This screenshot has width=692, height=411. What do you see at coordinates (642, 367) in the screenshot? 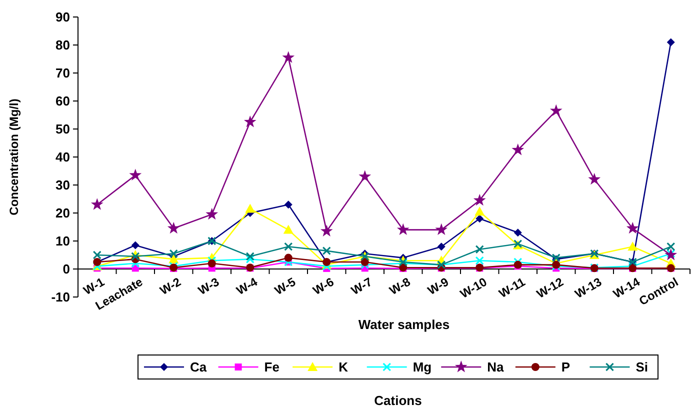
I see `legend-label: Si` at bounding box center [642, 367].